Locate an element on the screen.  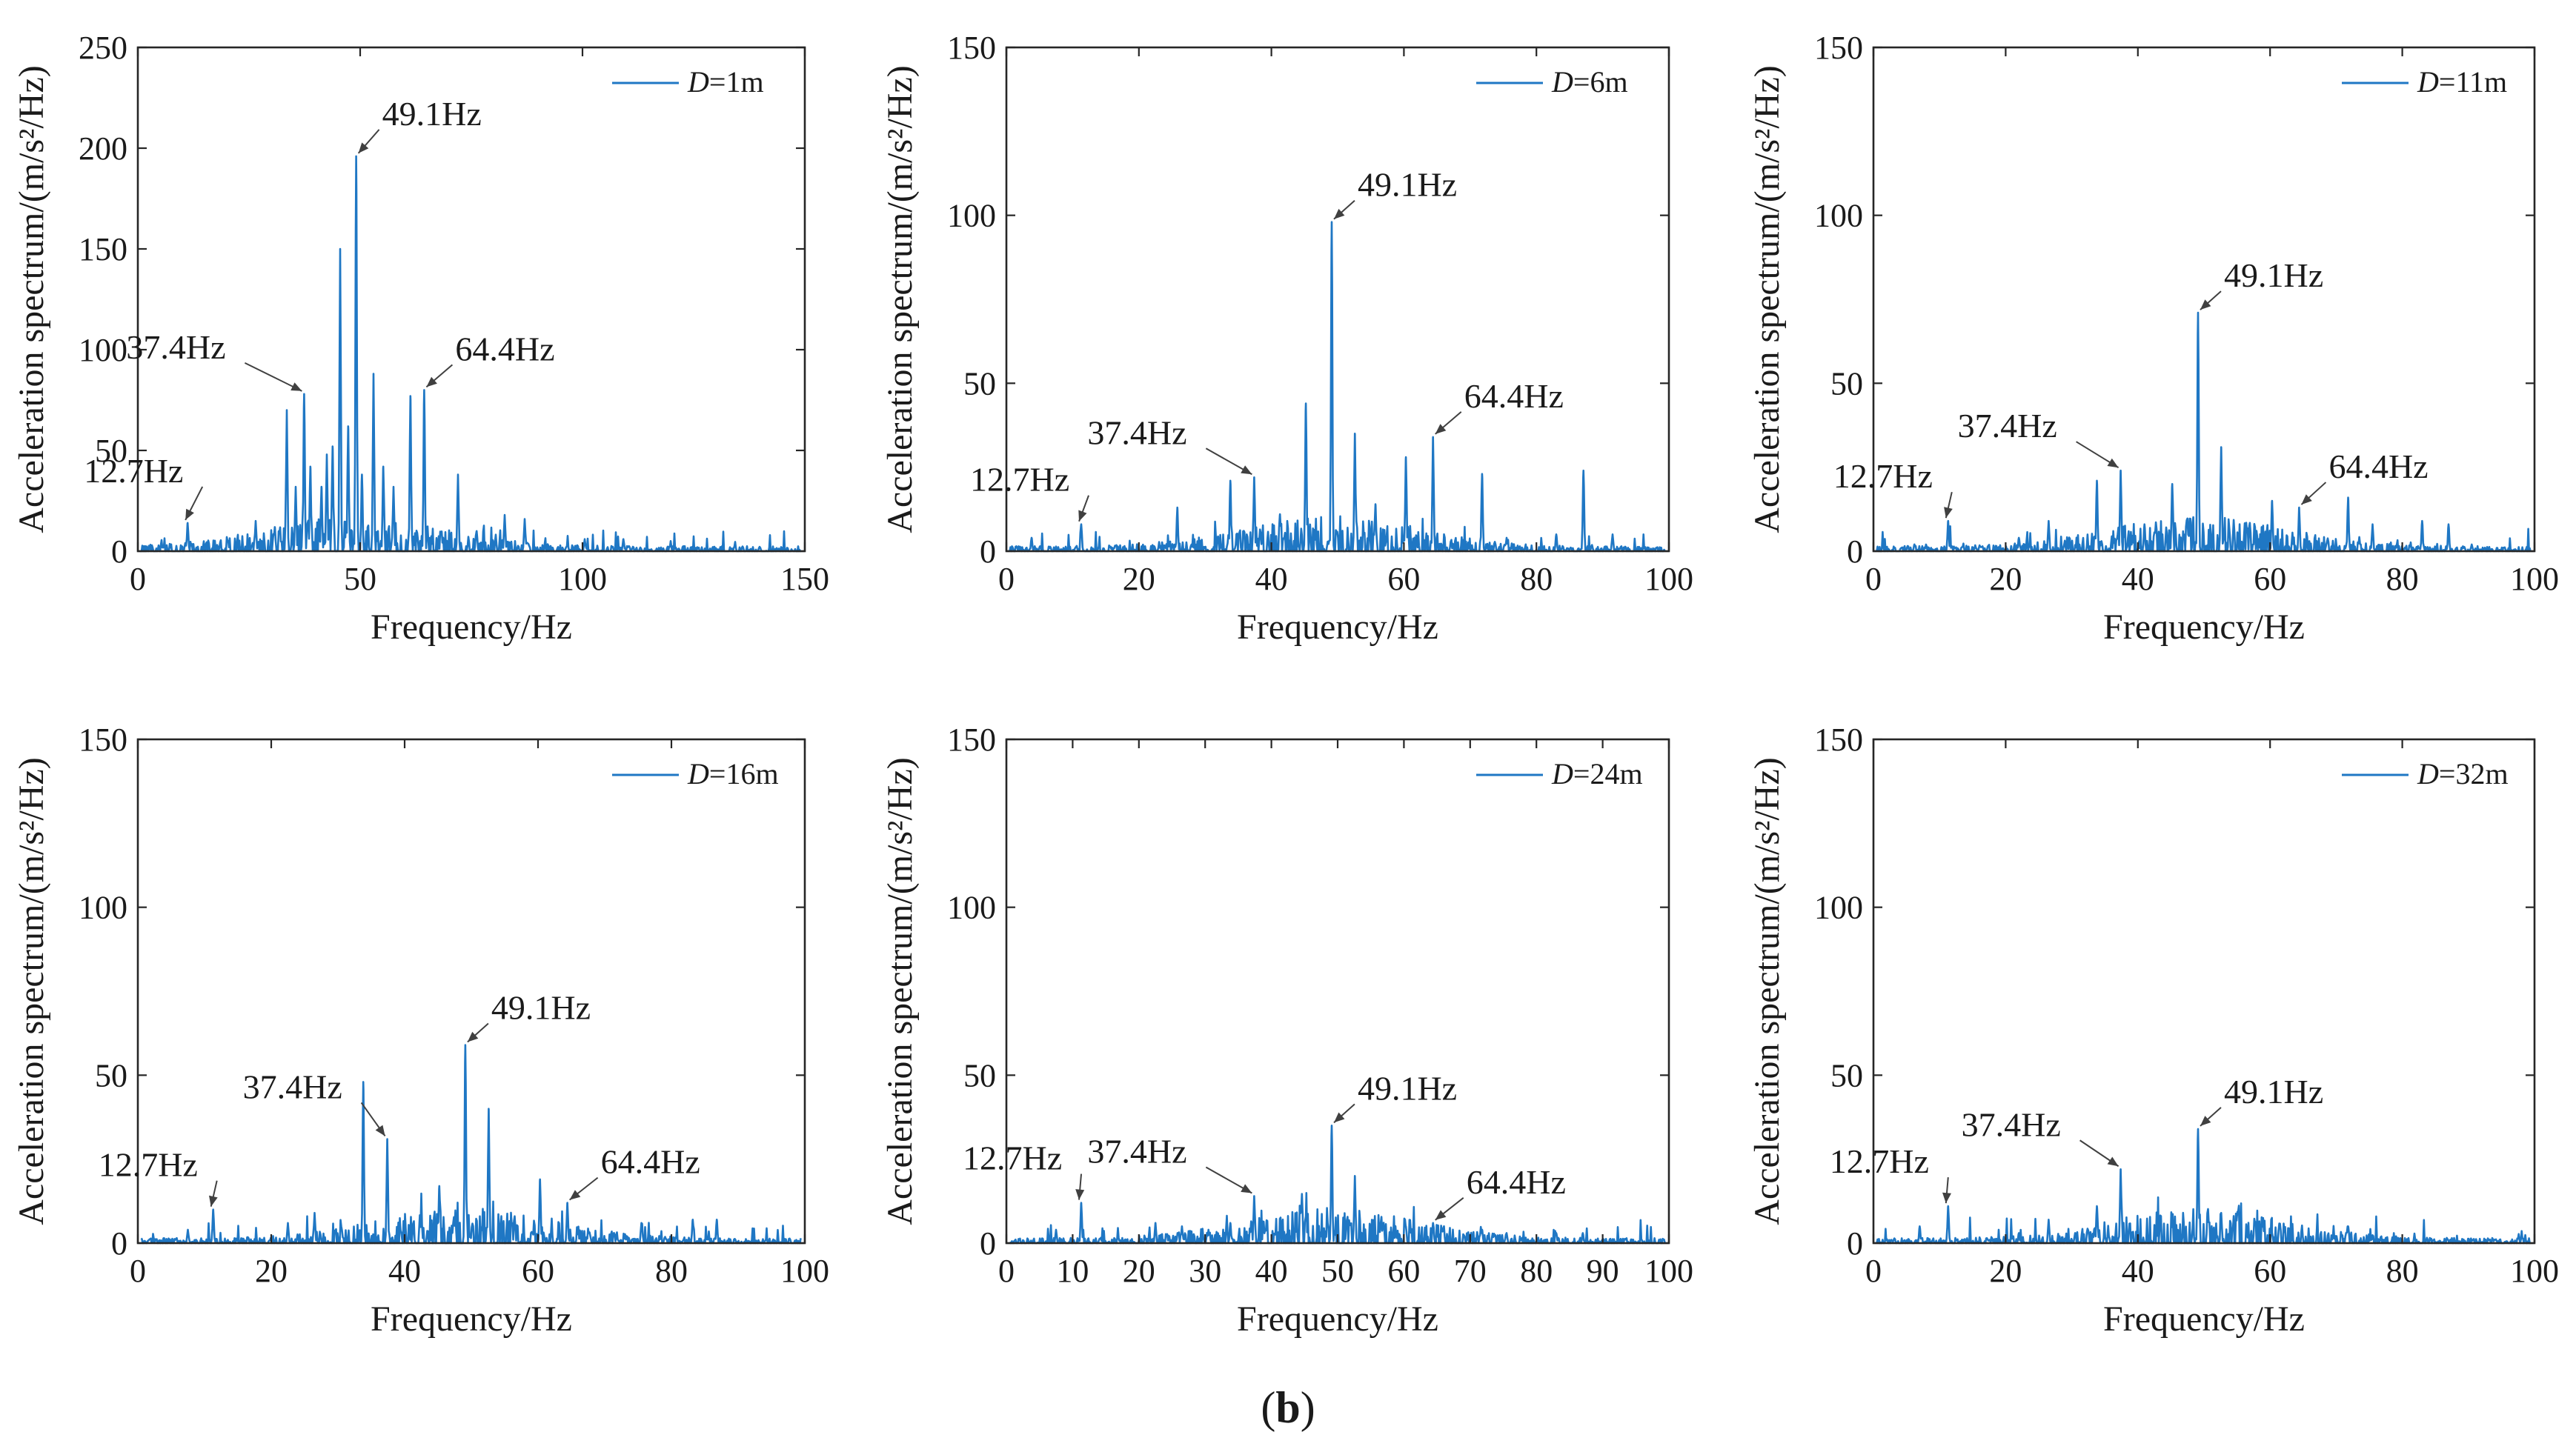
legend: D=6m is located at coordinates (1552, 82).